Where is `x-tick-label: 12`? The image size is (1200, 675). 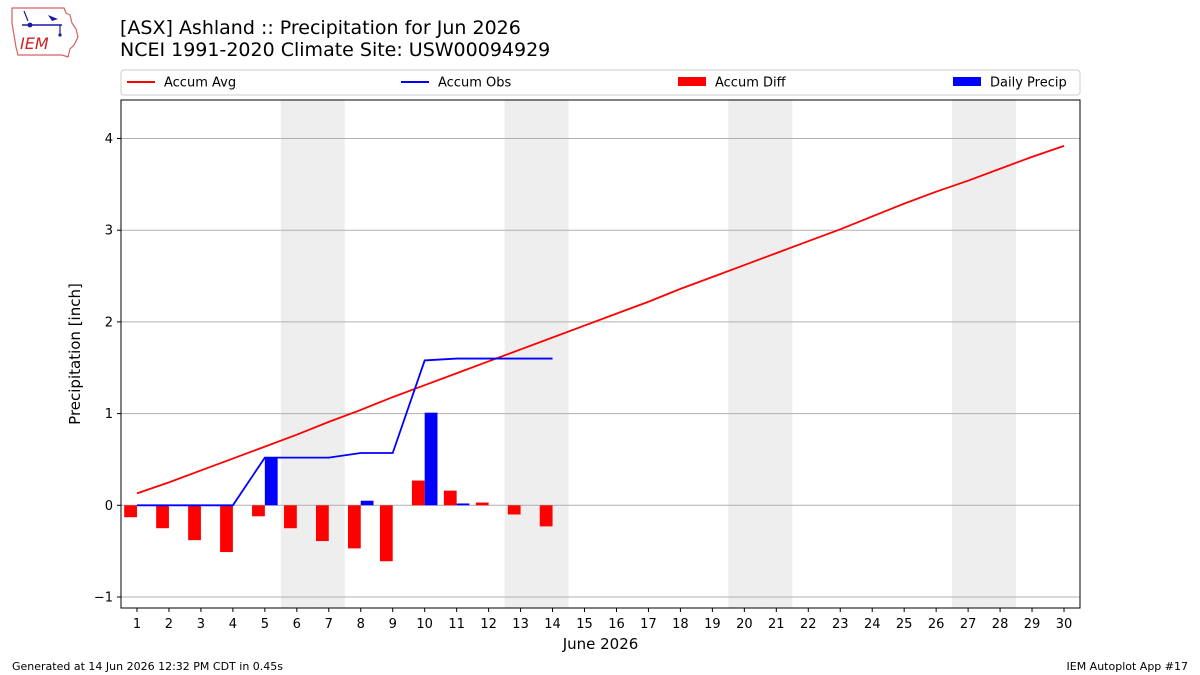
x-tick-label: 12 is located at coordinates (488, 624).